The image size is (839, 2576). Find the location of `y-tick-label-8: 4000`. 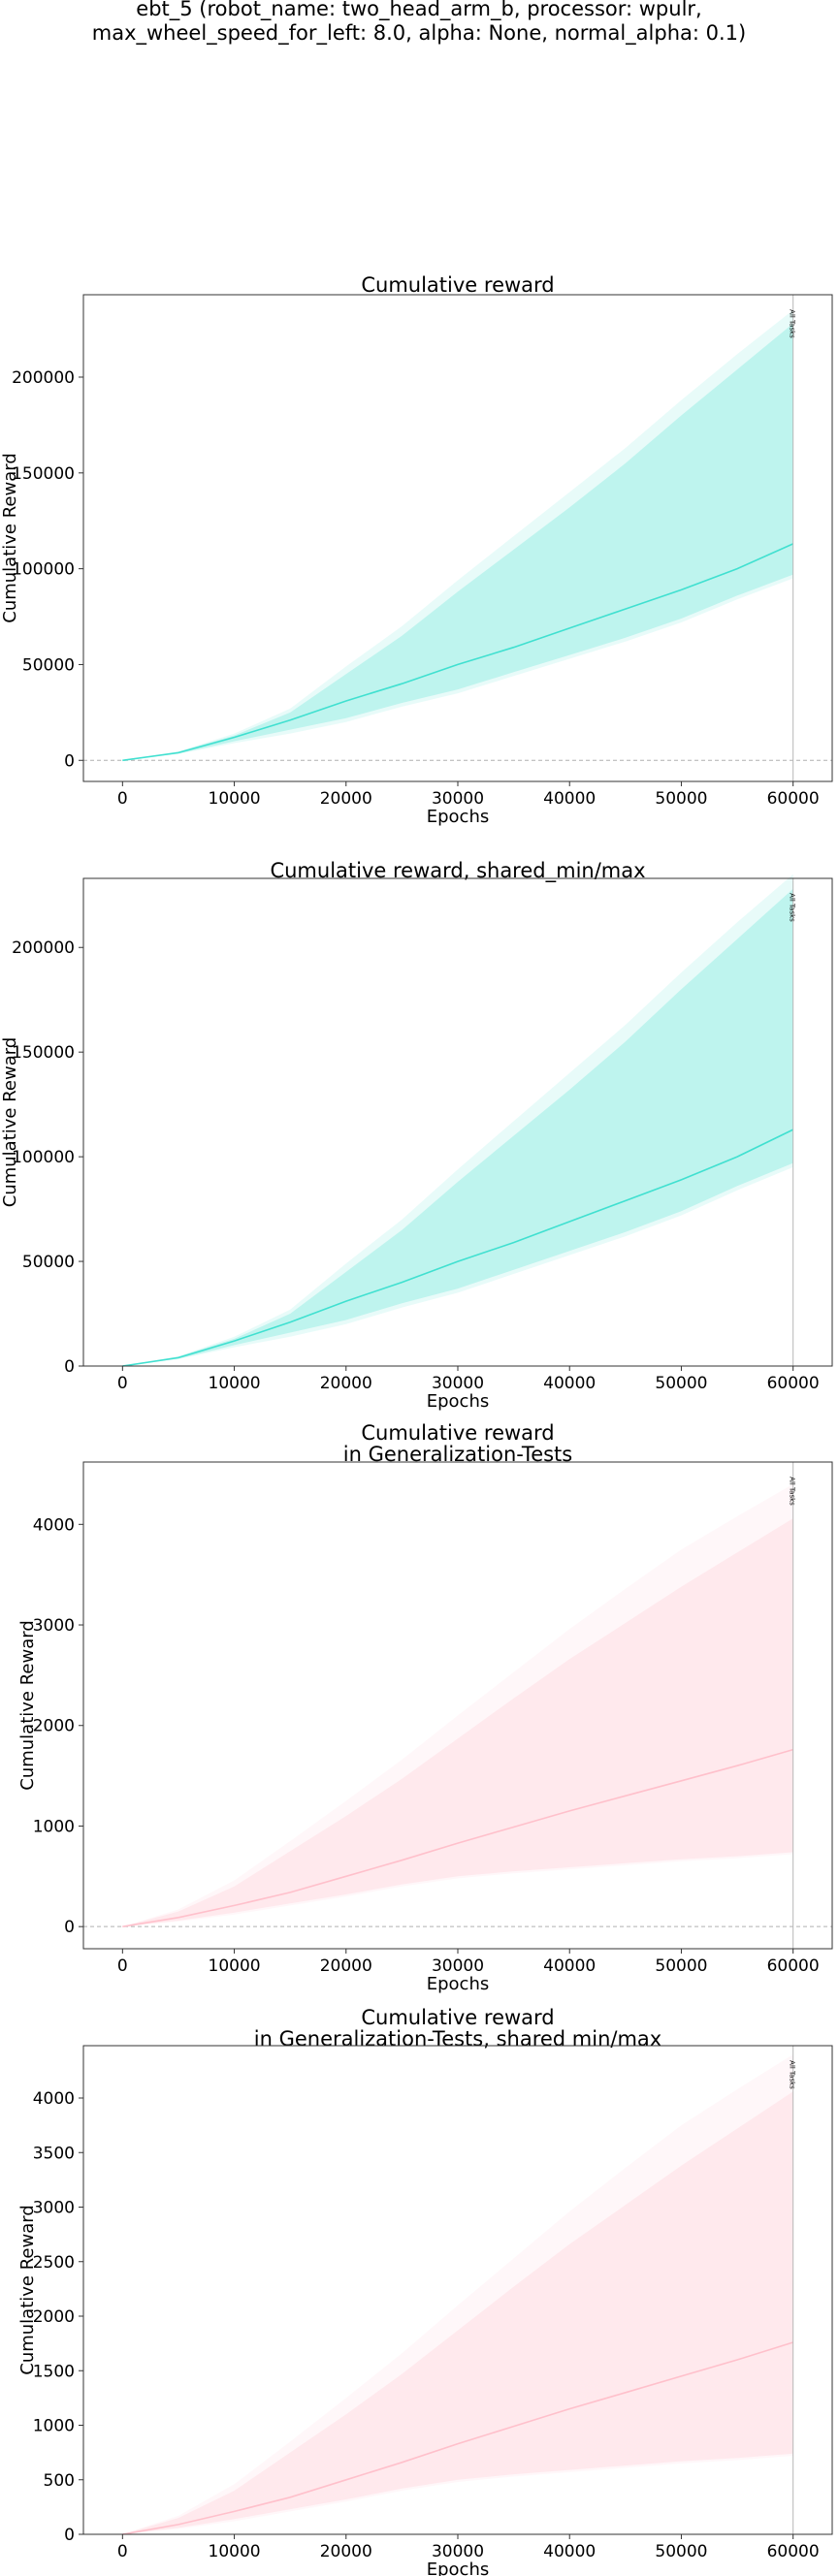

y-tick-label-8: 4000 is located at coordinates (54, 2099).